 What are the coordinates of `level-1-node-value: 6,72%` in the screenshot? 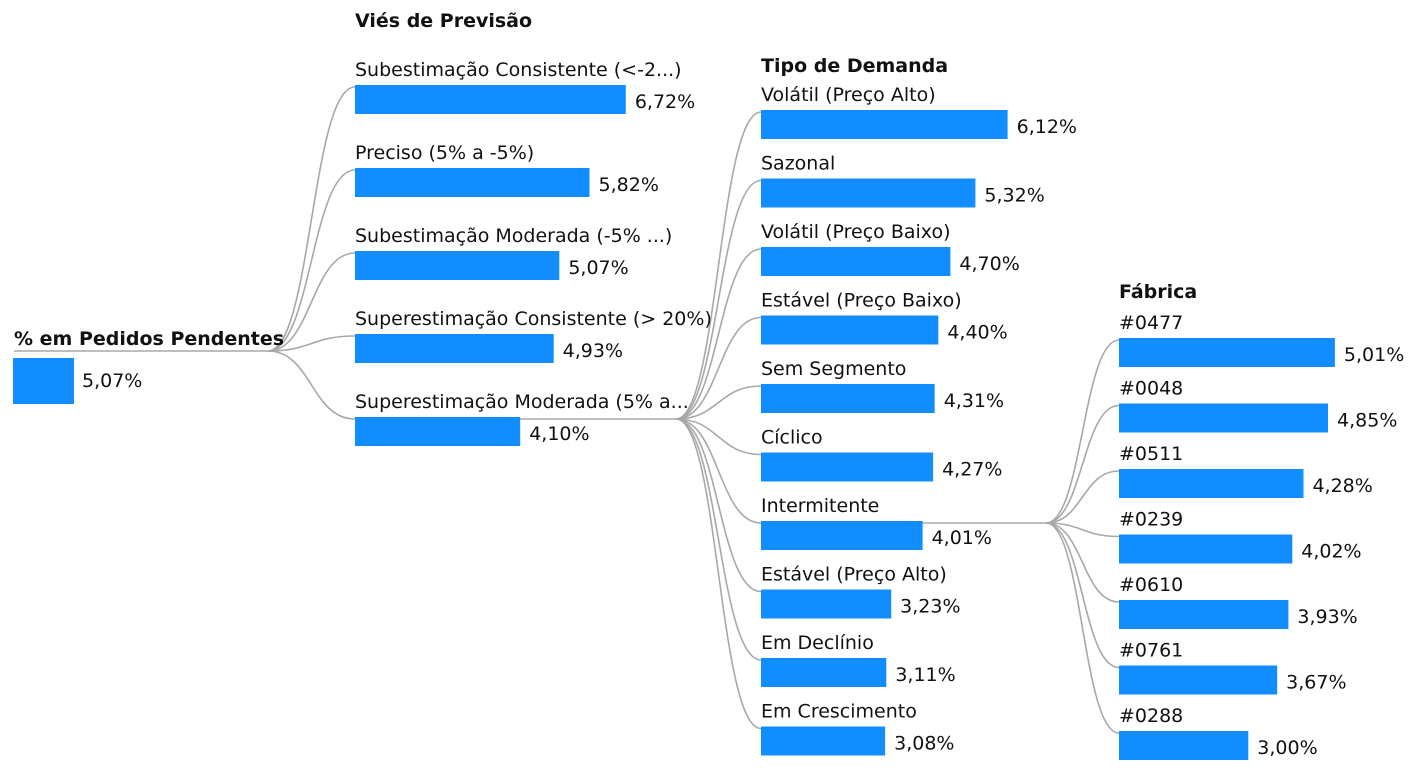 It's located at (665, 102).